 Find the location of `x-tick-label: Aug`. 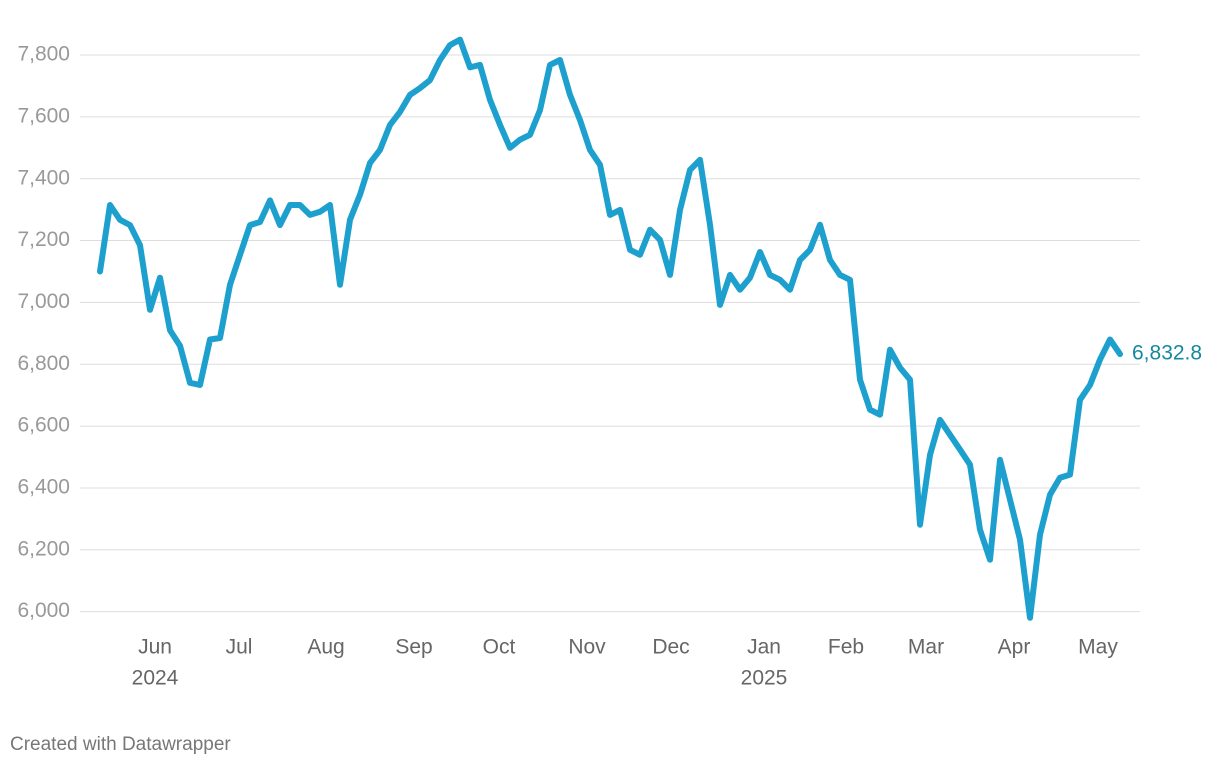

x-tick-label: Aug is located at coordinates (325, 647).